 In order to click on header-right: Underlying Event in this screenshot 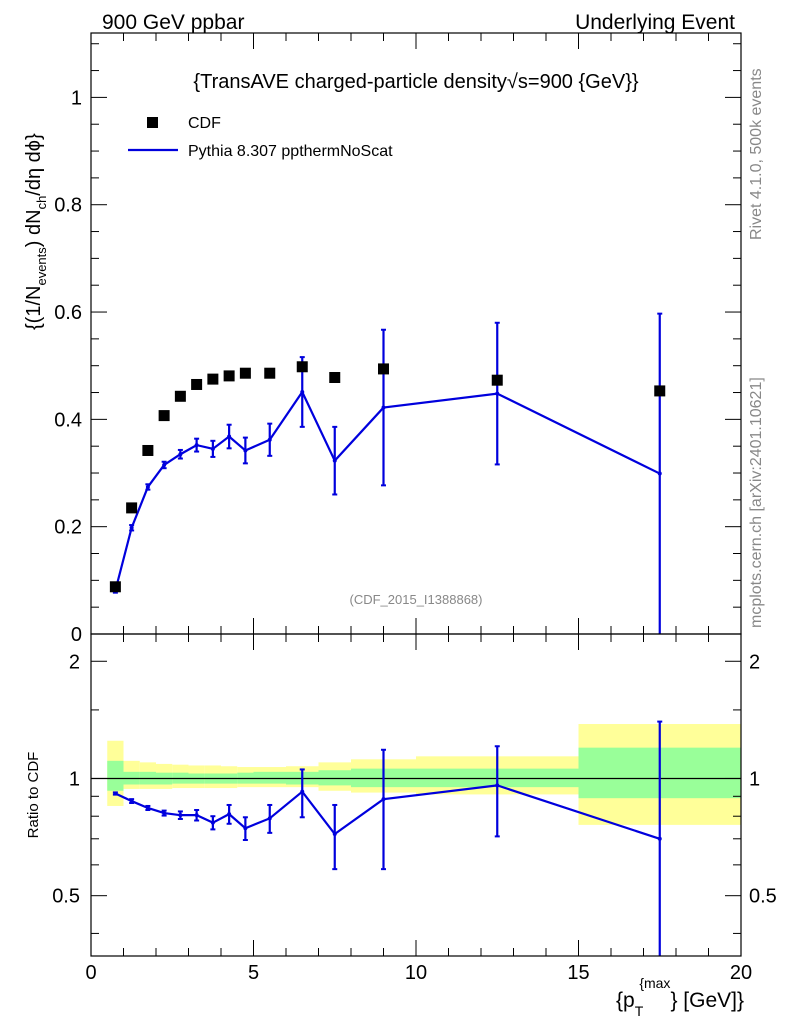, I will do `click(655, 22)`.